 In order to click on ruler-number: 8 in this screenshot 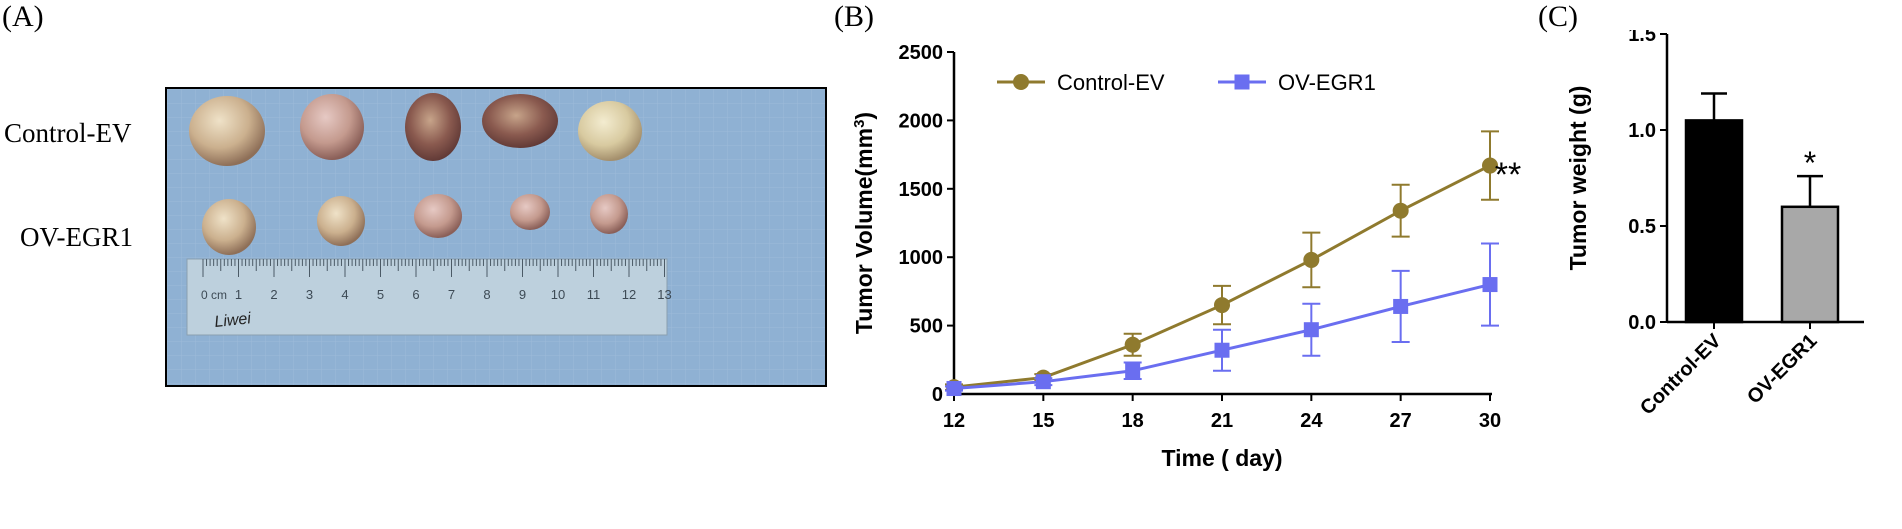, I will do `click(486, 294)`.